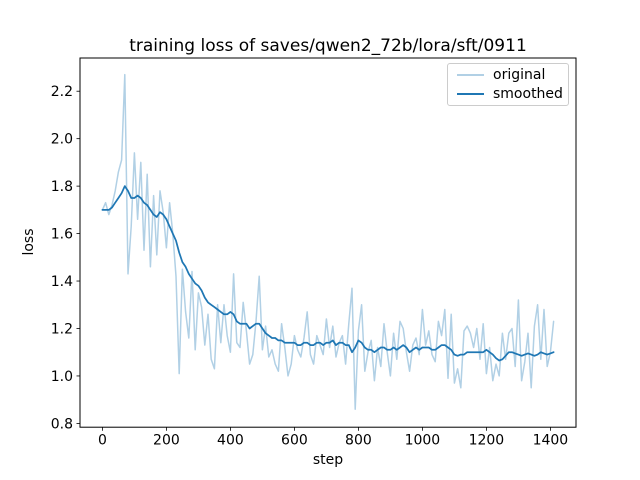  I want to click on x-tick-label: 600, so click(294, 441).